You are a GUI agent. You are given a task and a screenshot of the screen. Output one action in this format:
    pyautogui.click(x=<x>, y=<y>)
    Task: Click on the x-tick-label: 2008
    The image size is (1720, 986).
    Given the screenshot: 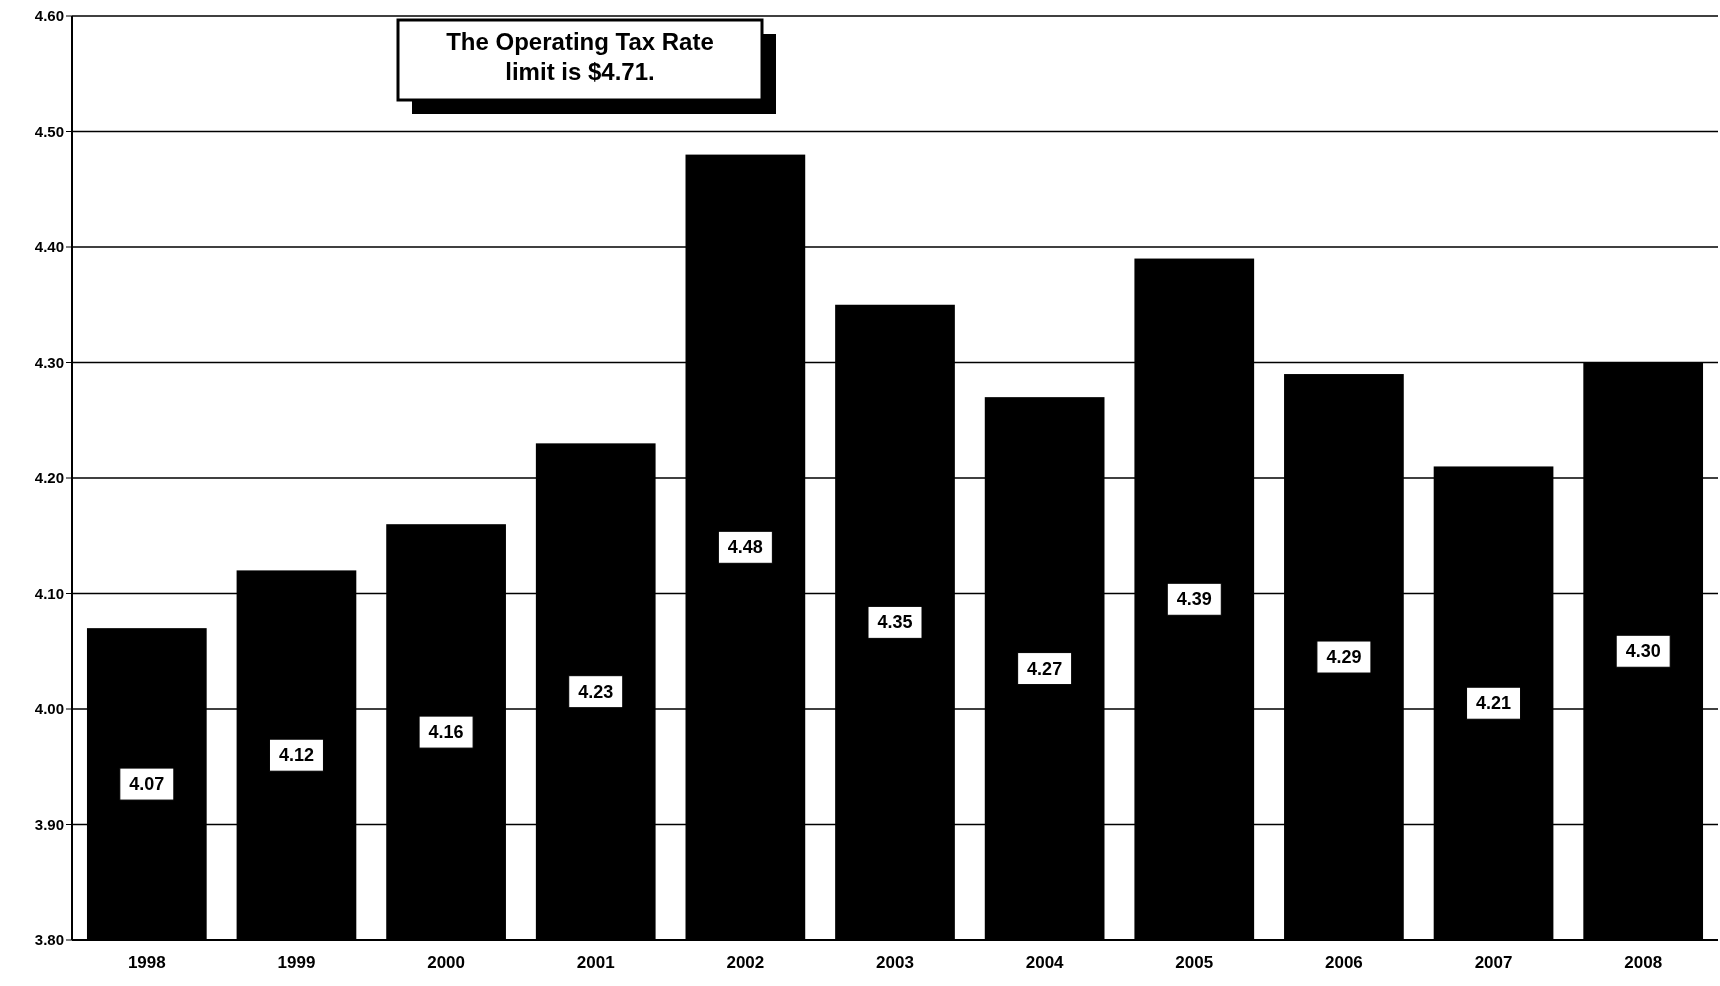 What is the action you would take?
    pyautogui.click(x=1643, y=962)
    